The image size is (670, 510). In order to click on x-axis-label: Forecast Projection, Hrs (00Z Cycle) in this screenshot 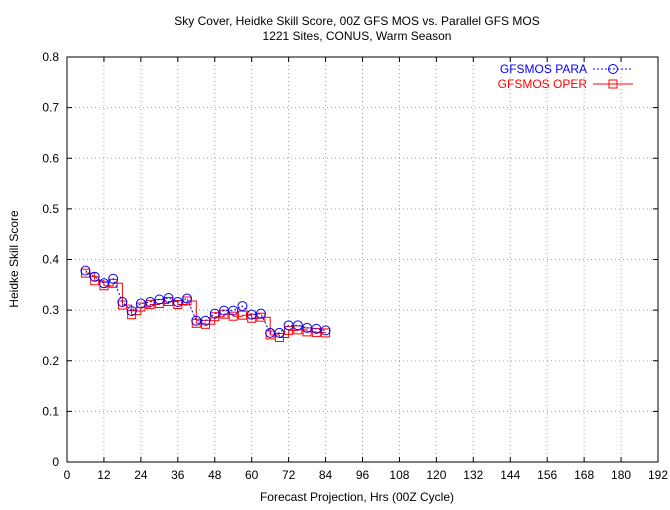, I will do `click(357, 497)`.